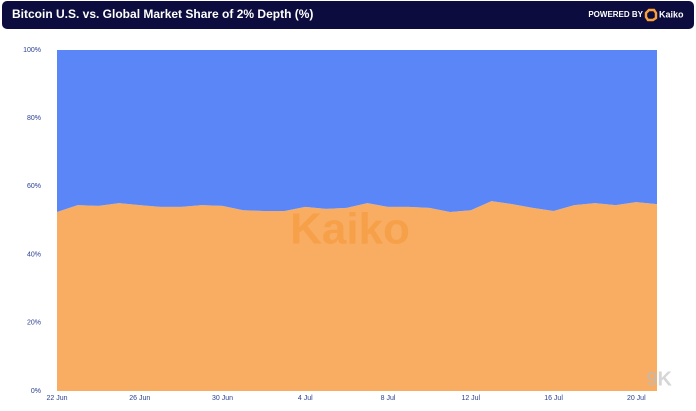  What do you see at coordinates (388, 398) in the screenshot?
I see `x-tick-label: 8 Jul` at bounding box center [388, 398].